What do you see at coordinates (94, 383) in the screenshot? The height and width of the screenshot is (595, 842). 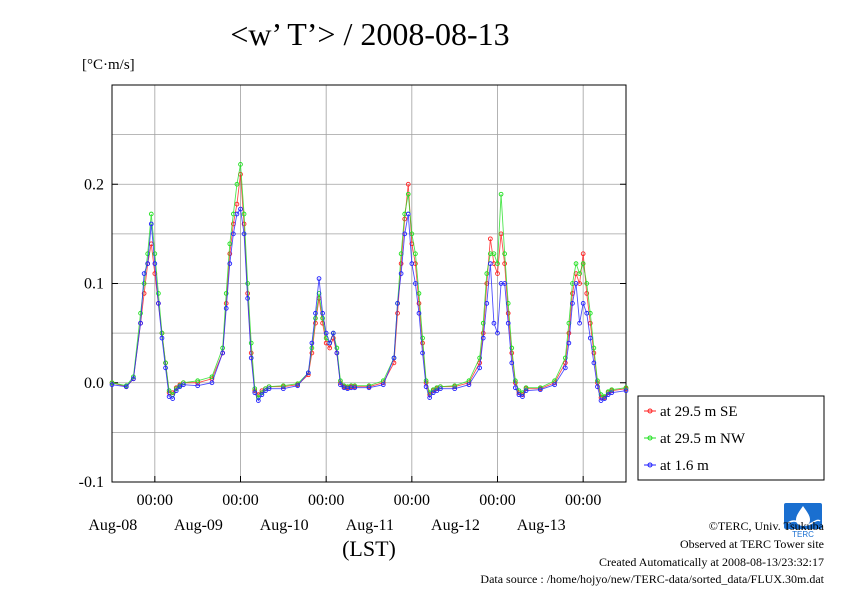 I see `y-tick-label: 0.0` at bounding box center [94, 383].